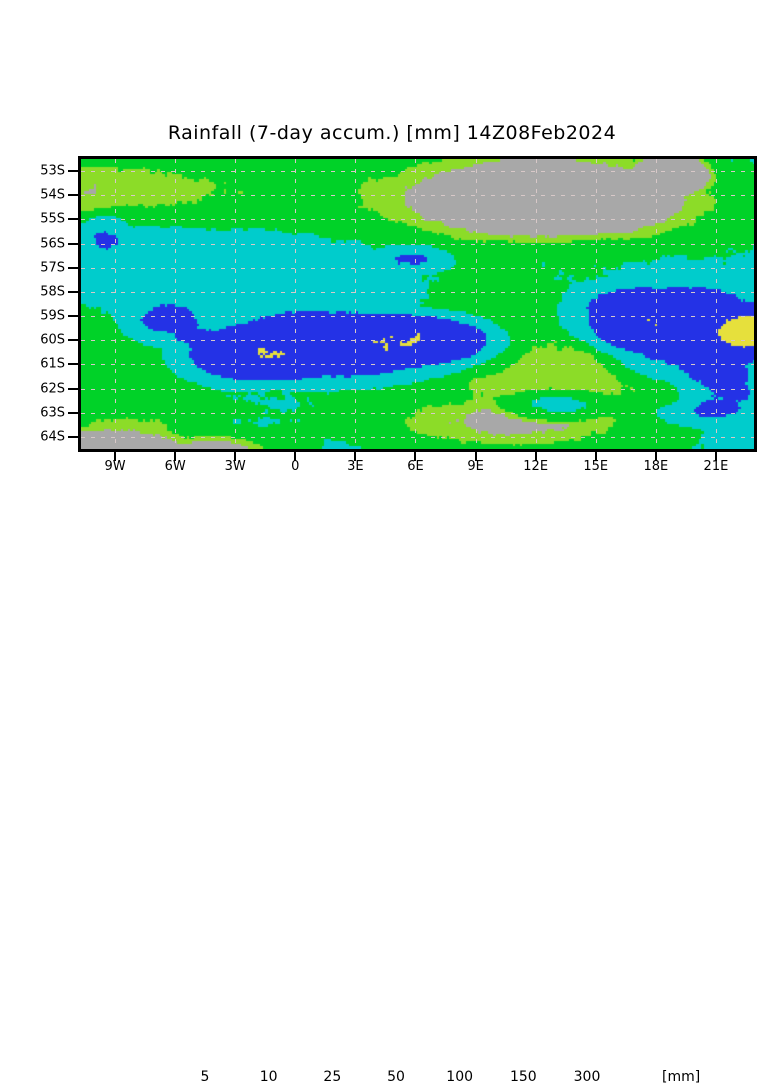 The width and height of the screenshot is (784, 1085). What do you see at coordinates (332, 1077) in the screenshot?
I see `colorbar-tick-label: 25` at bounding box center [332, 1077].